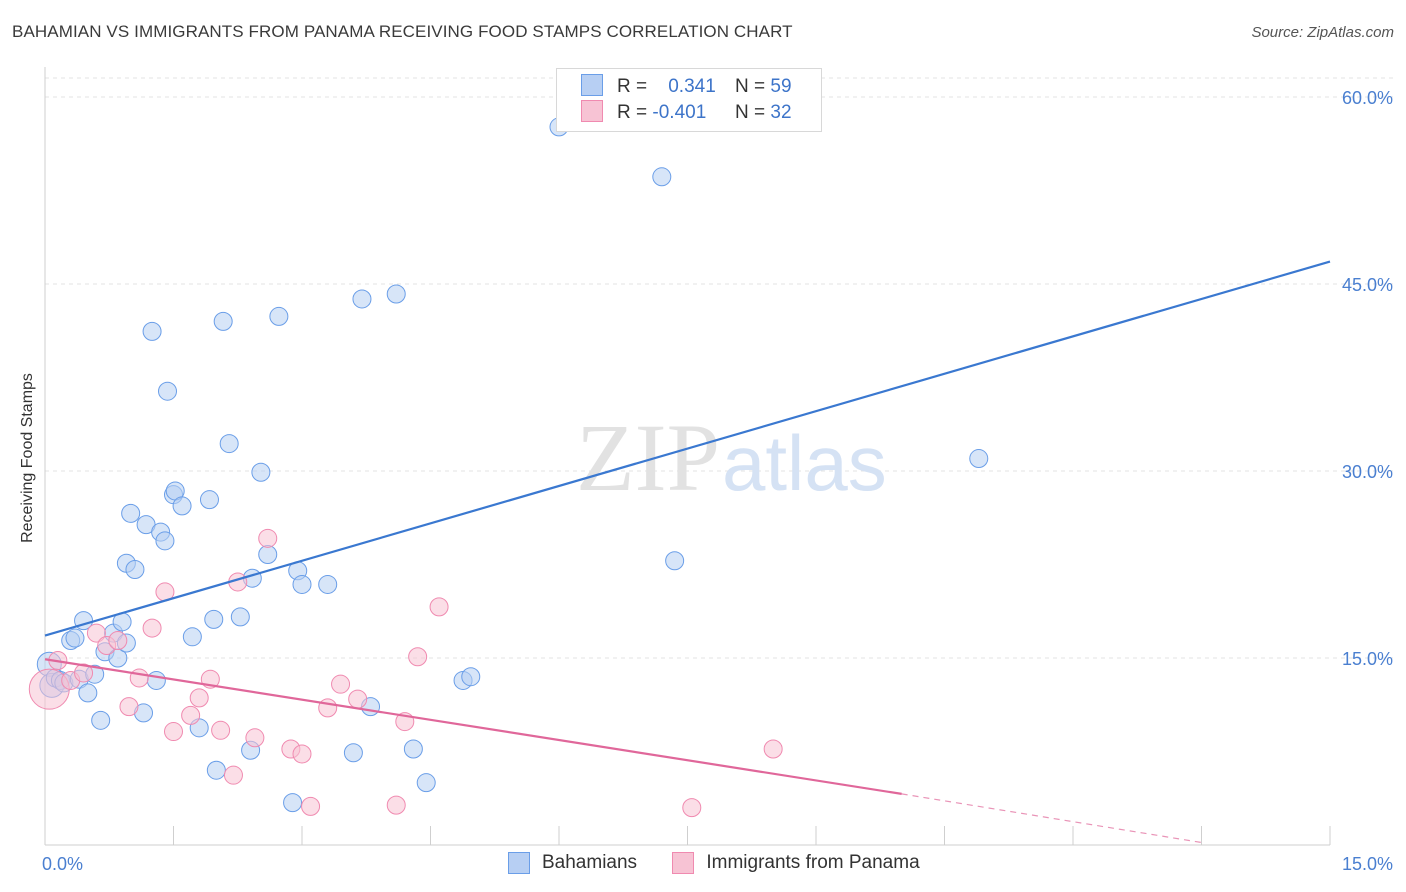 Image resolution: width=1406 pixels, height=892 pixels. I want to click on legend-r-value: -0.401, so click(679, 113).